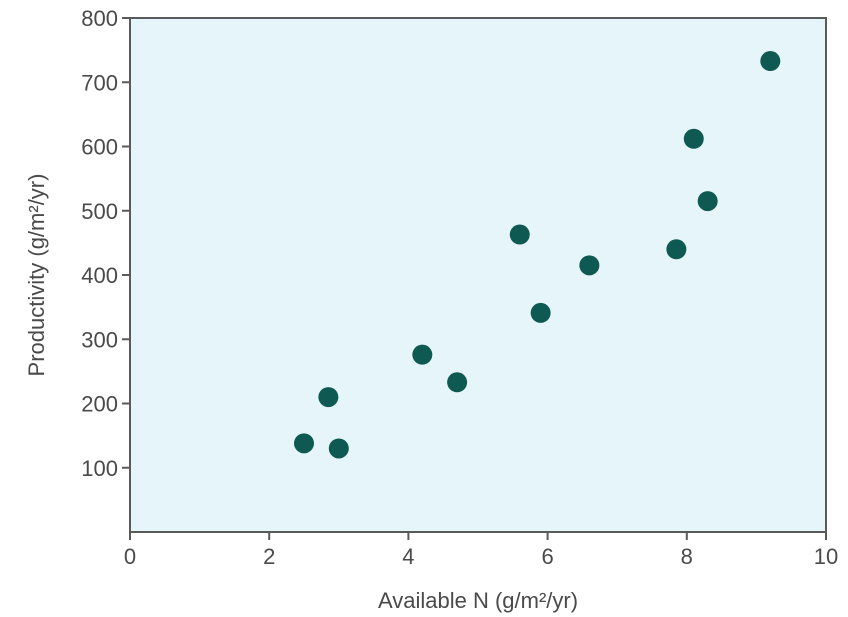 This screenshot has width=848, height=617. What do you see at coordinates (99, 404) in the screenshot?
I see `y-tick-label: 200` at bounding box center [99, 404].